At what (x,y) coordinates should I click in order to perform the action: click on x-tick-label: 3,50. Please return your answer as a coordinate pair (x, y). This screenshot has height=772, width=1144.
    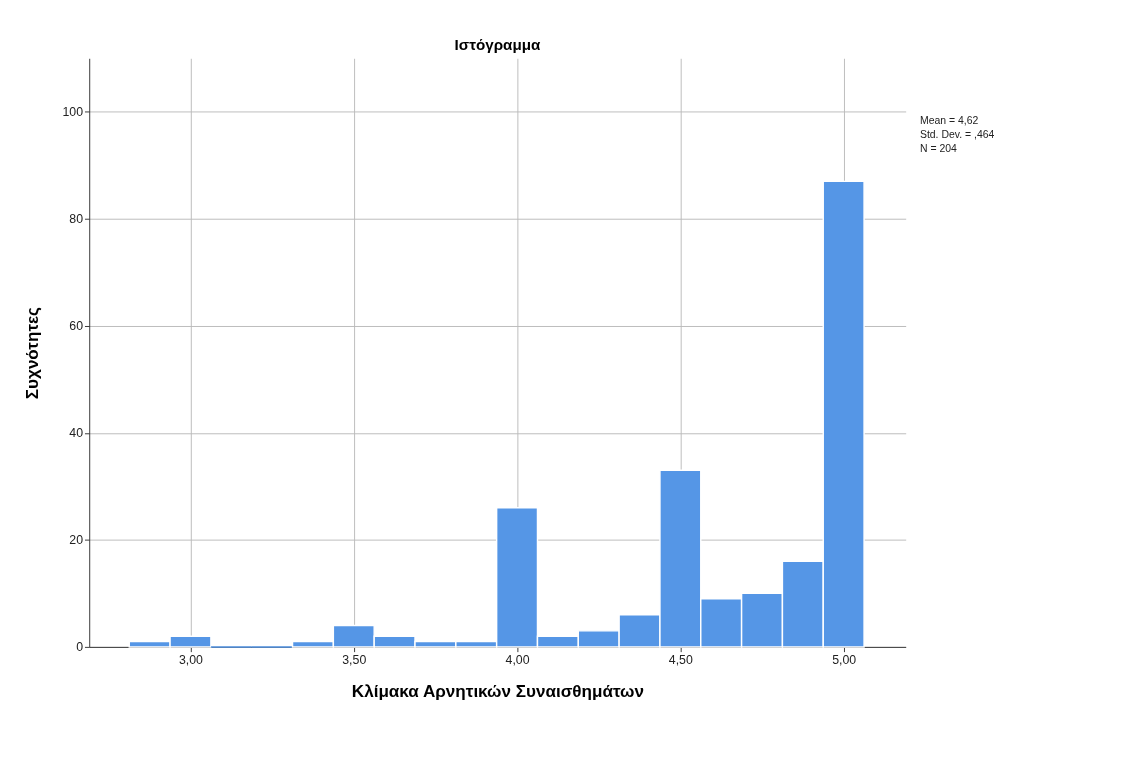
    Looking at the image, I should click on (354, 659).